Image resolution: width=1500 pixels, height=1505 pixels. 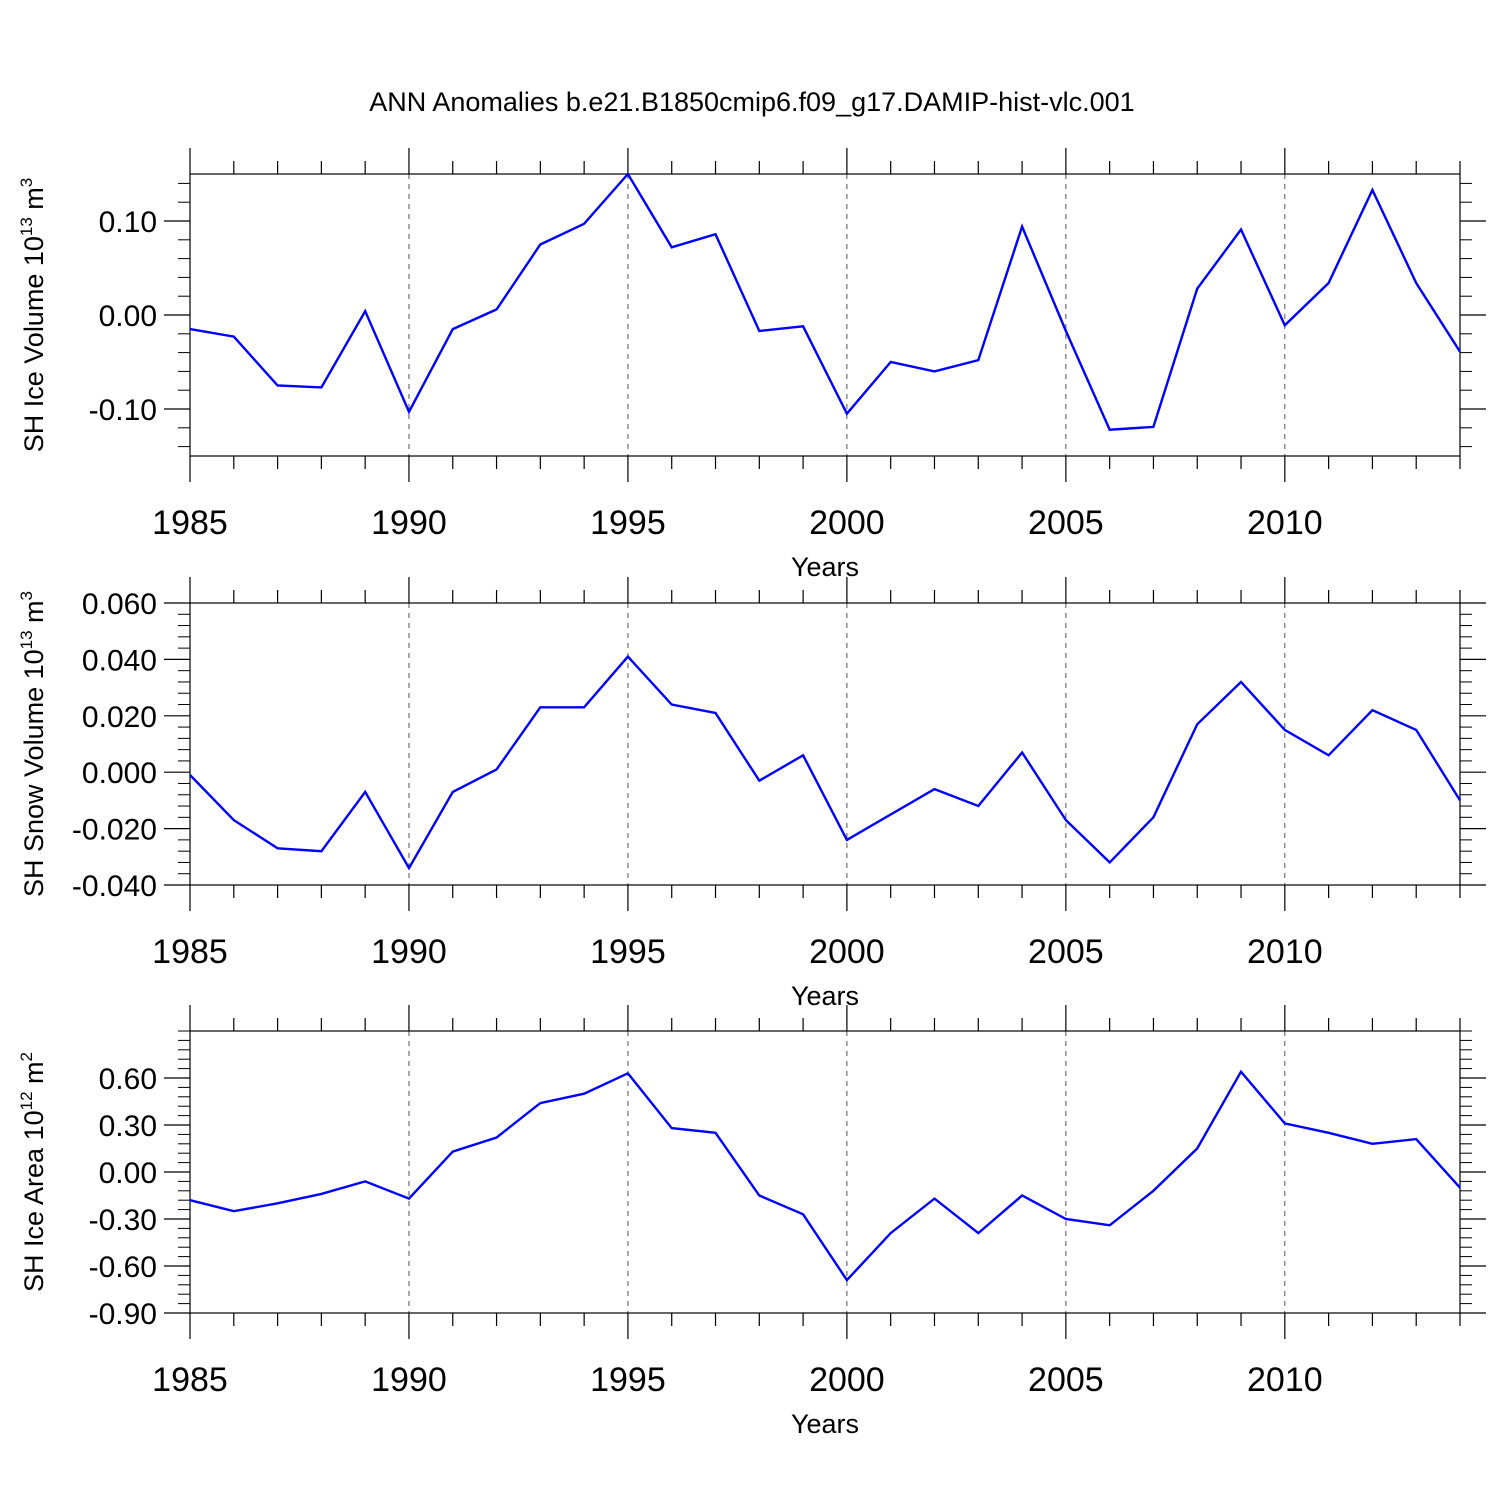 I want to click on y-tick-label: 0.020, so click(x=119, y=717).